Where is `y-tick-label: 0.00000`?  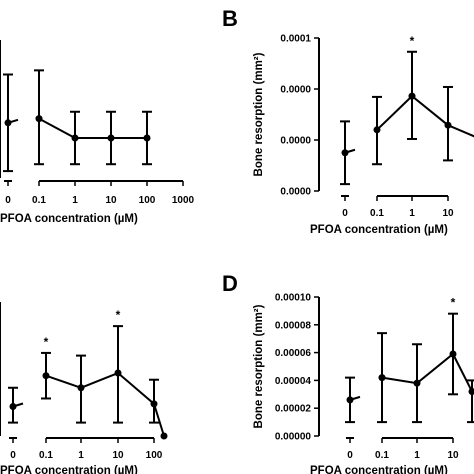 y-tick-label: 0.00000 is located at coordinates (293, 437).